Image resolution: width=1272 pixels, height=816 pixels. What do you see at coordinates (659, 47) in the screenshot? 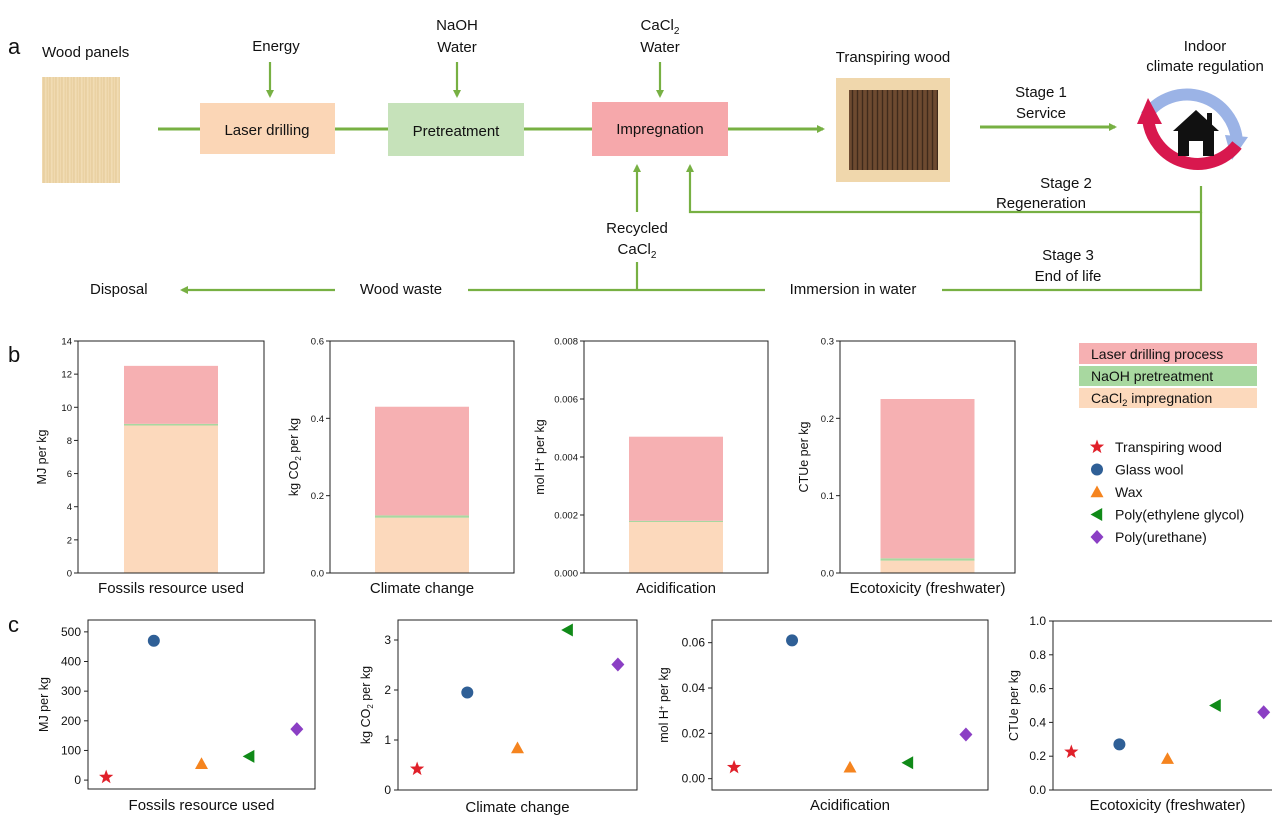
I see `cacl2-water-label: Water` at bounding box center [659, 47].